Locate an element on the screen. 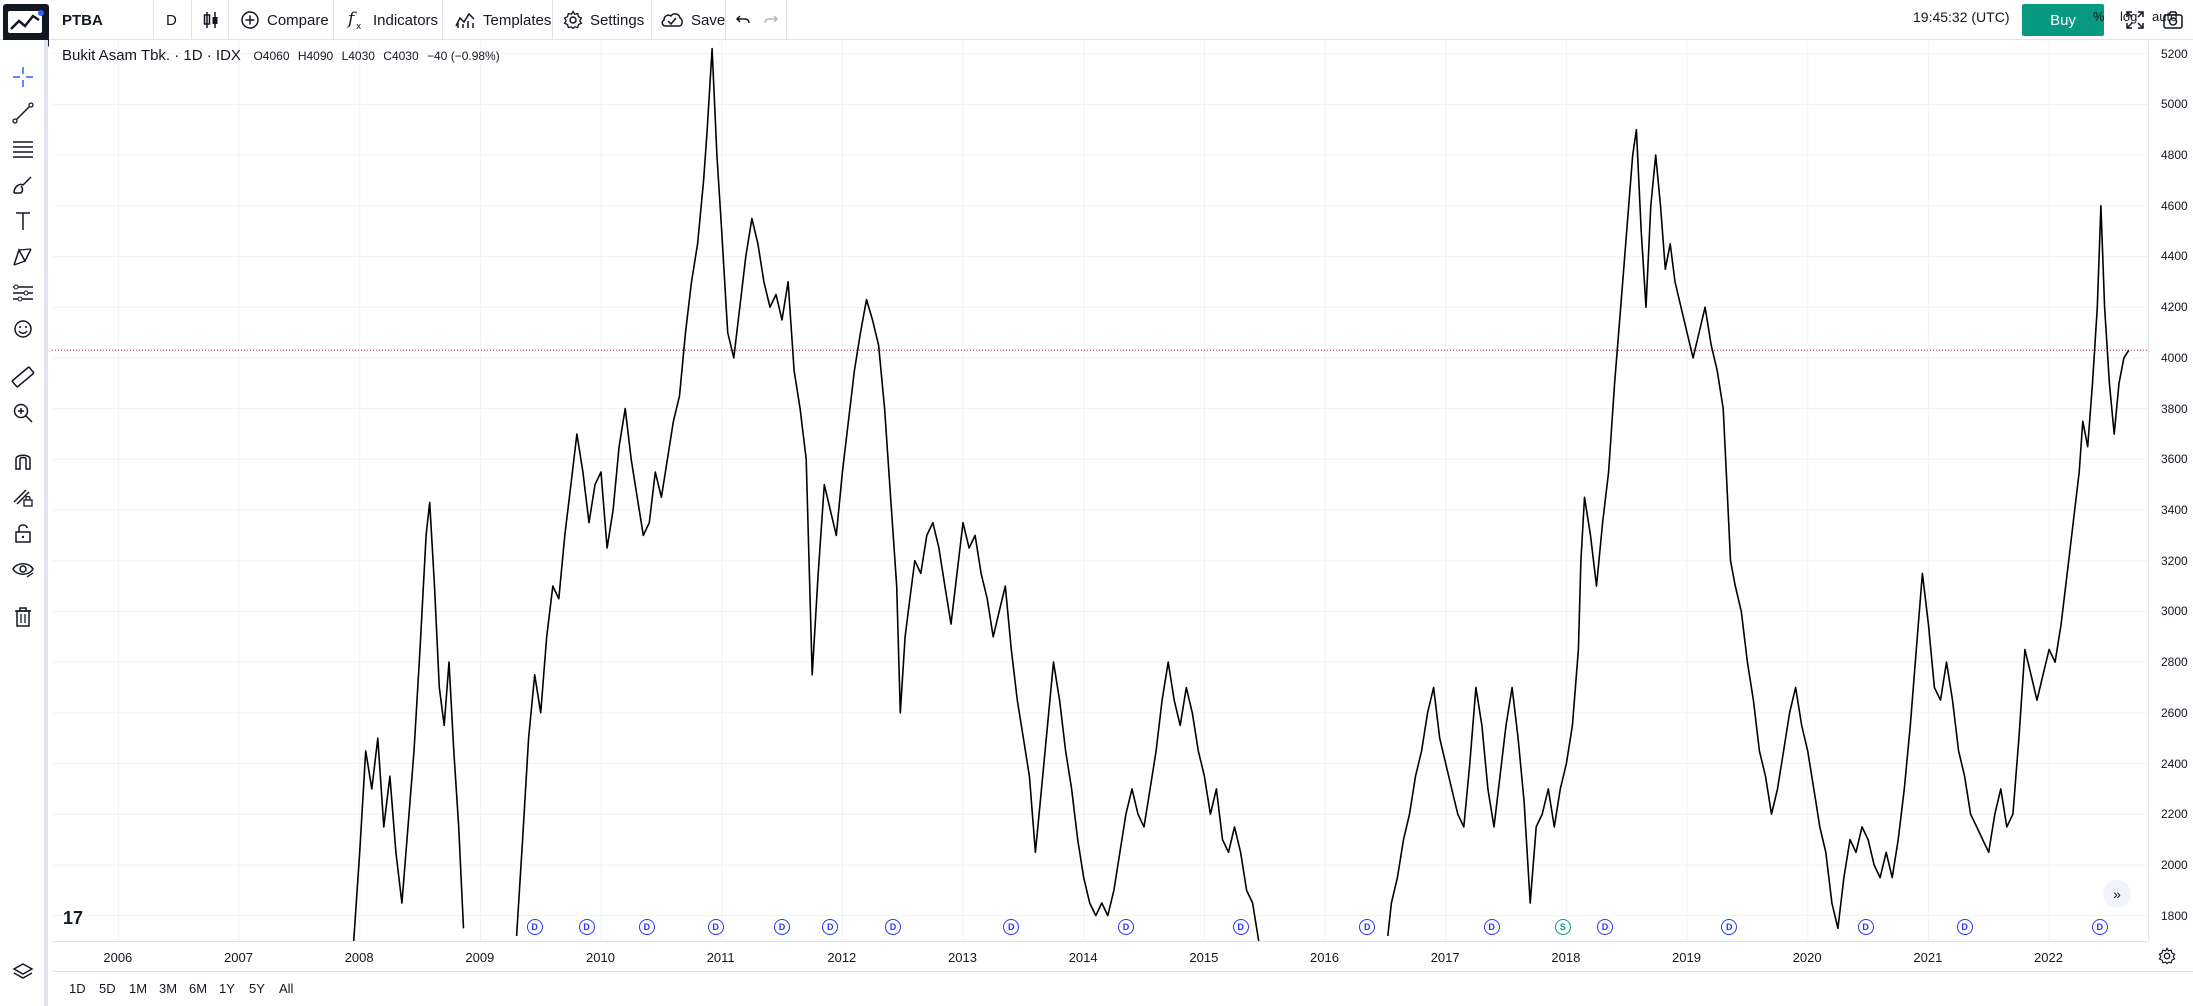 This screenshot has width=2193, height=1006. brush-tool is located at coordinates (23, 185).